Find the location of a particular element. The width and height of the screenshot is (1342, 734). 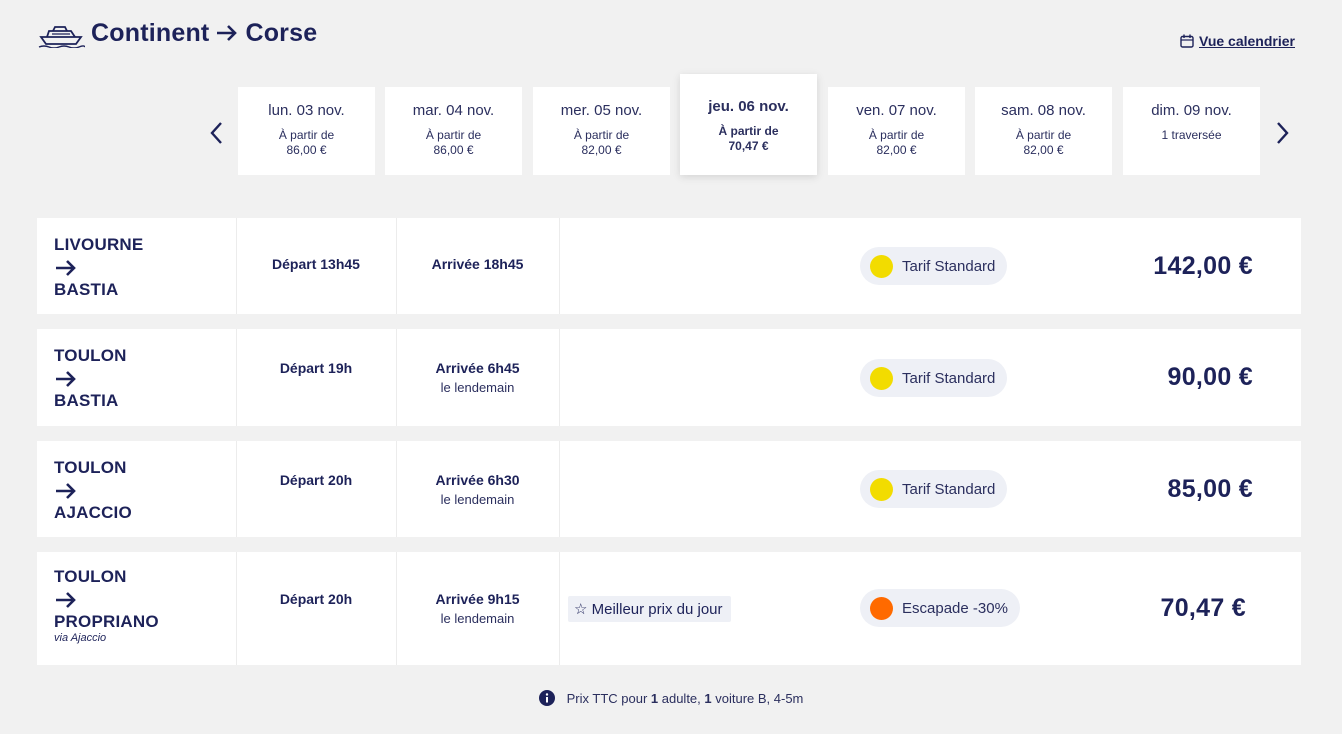

arrival-time: Arrivée 6h30 is located at coordinates (477, 480).